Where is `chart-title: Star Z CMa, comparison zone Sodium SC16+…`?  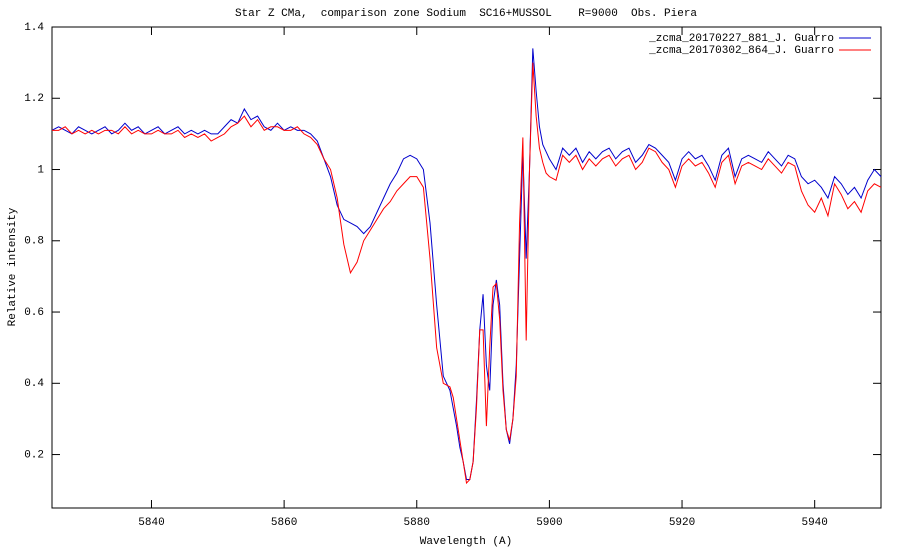
chart-title: Star Z CMa, comparison zone Sodium SC16+… is located at coordinates (466, 14).